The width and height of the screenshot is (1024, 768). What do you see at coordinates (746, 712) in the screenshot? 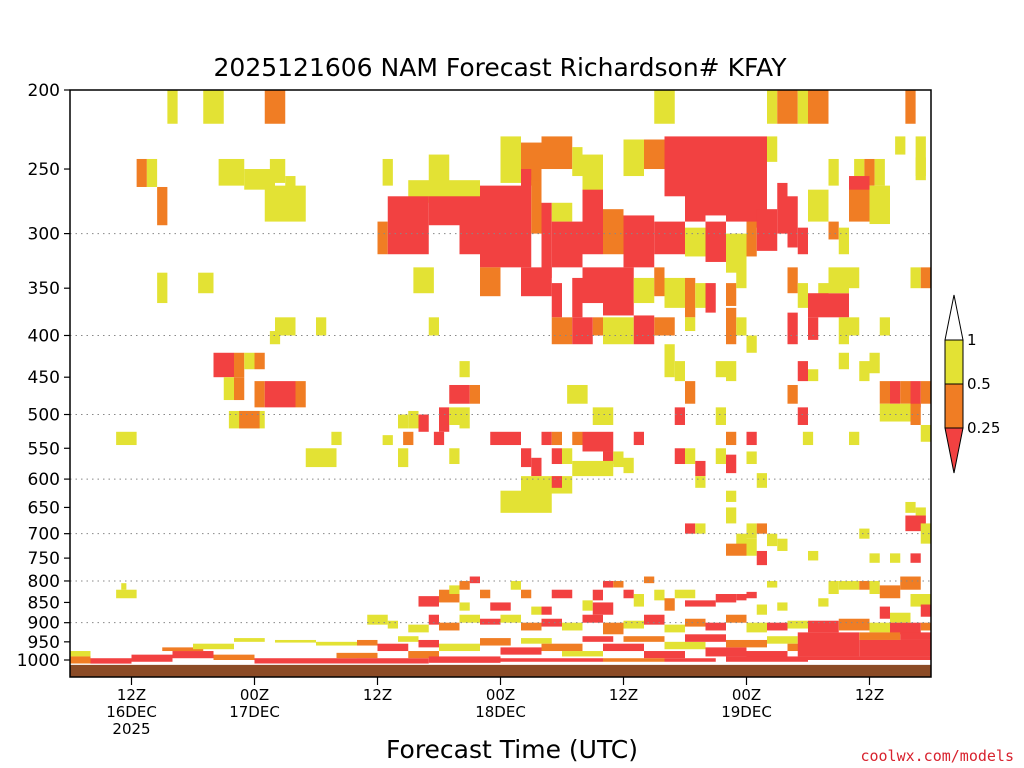
I see `x-tick-label: 19DEC` at bounding box center [746, 712].